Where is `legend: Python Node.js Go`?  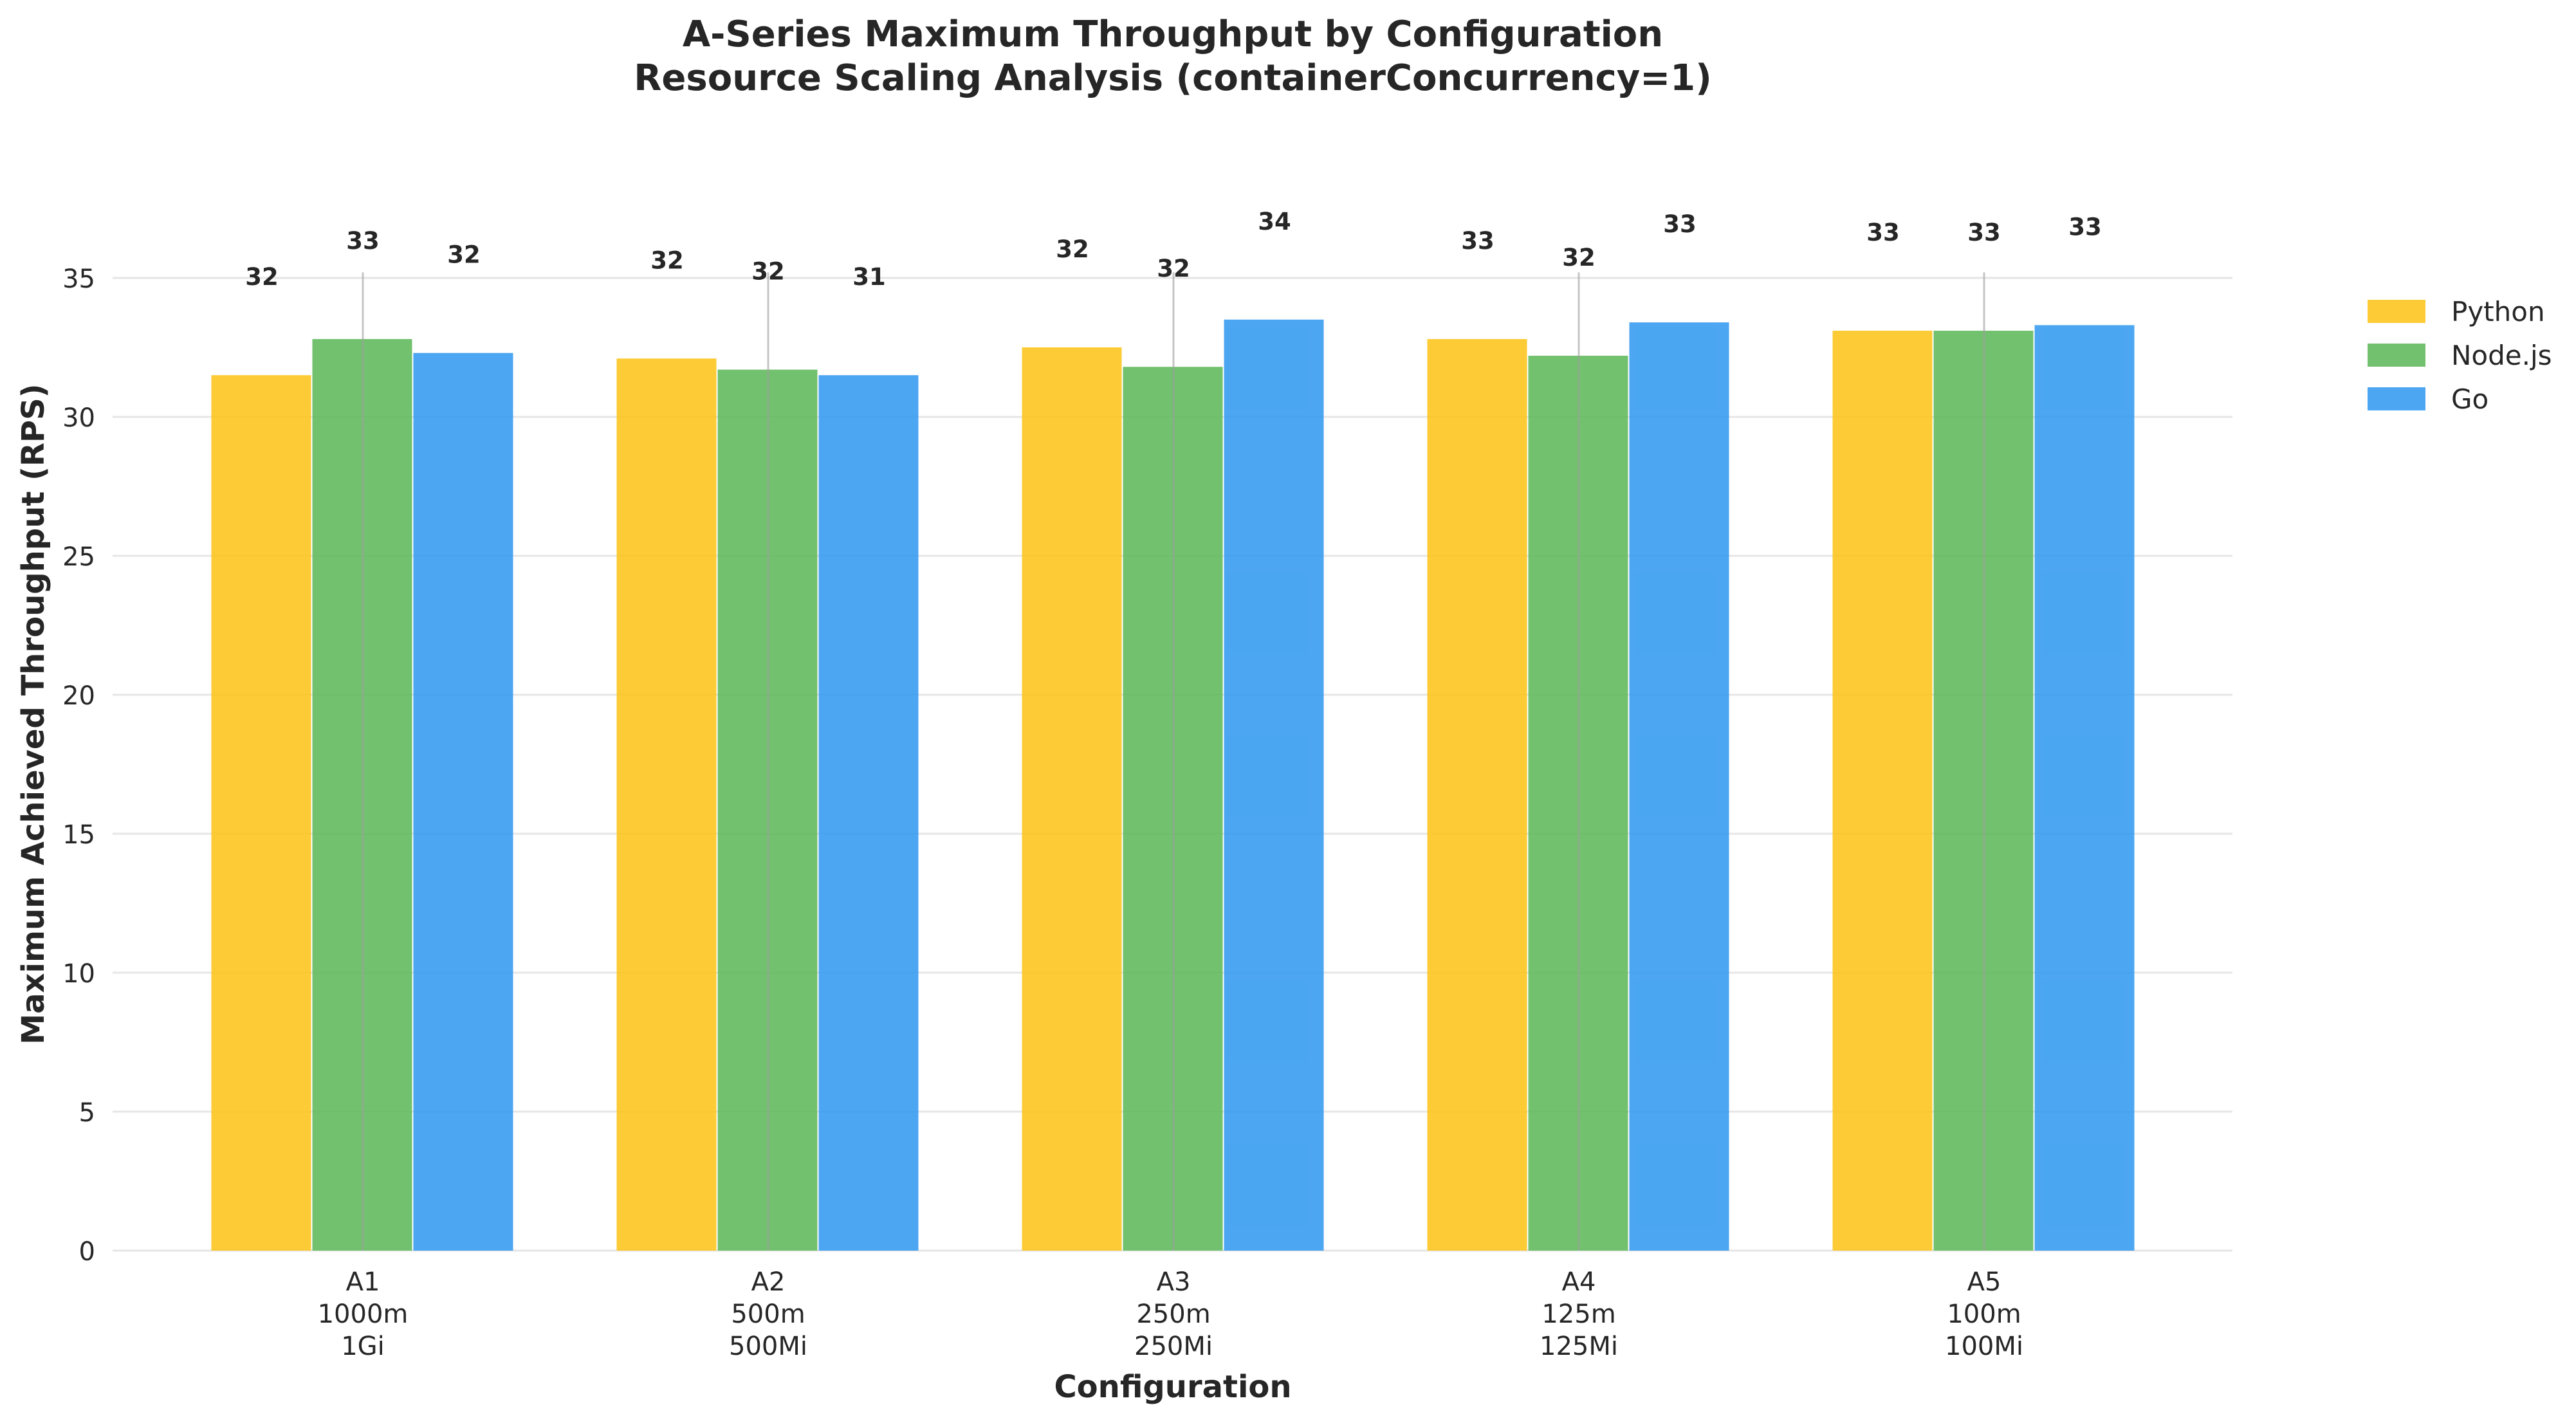
legend: Python Node.js Go is located at coordinates (2460, 356).